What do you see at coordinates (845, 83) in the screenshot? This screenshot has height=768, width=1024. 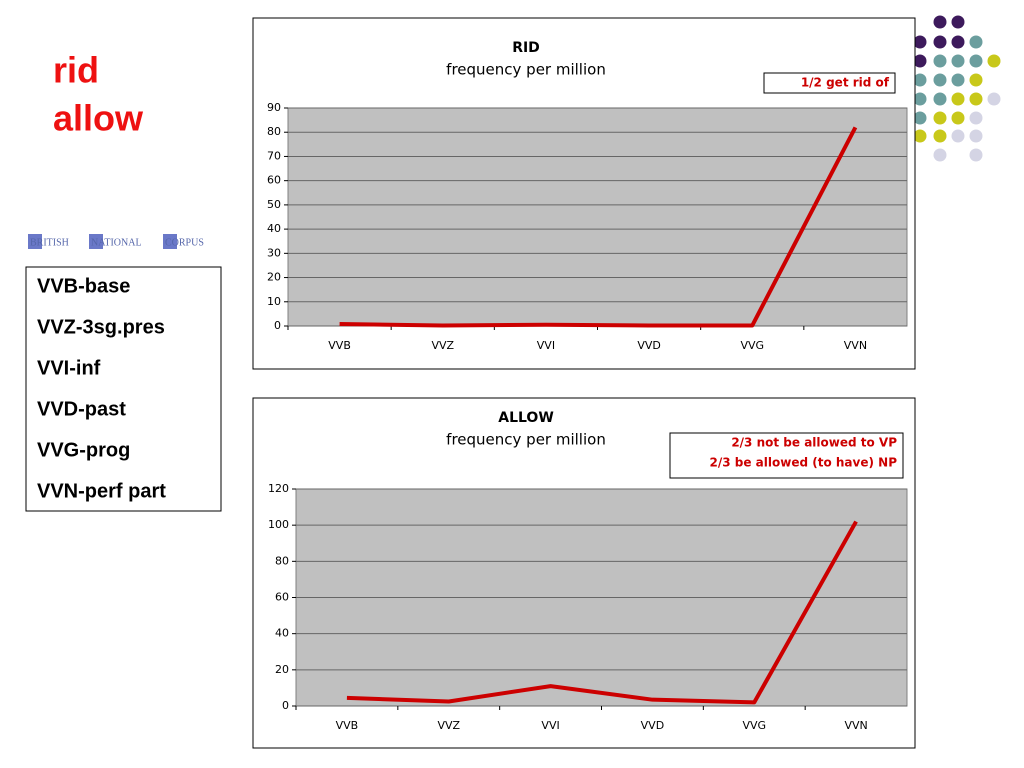 I see `annotation: 1/2 get rid of` at bounding box center [845, 83].